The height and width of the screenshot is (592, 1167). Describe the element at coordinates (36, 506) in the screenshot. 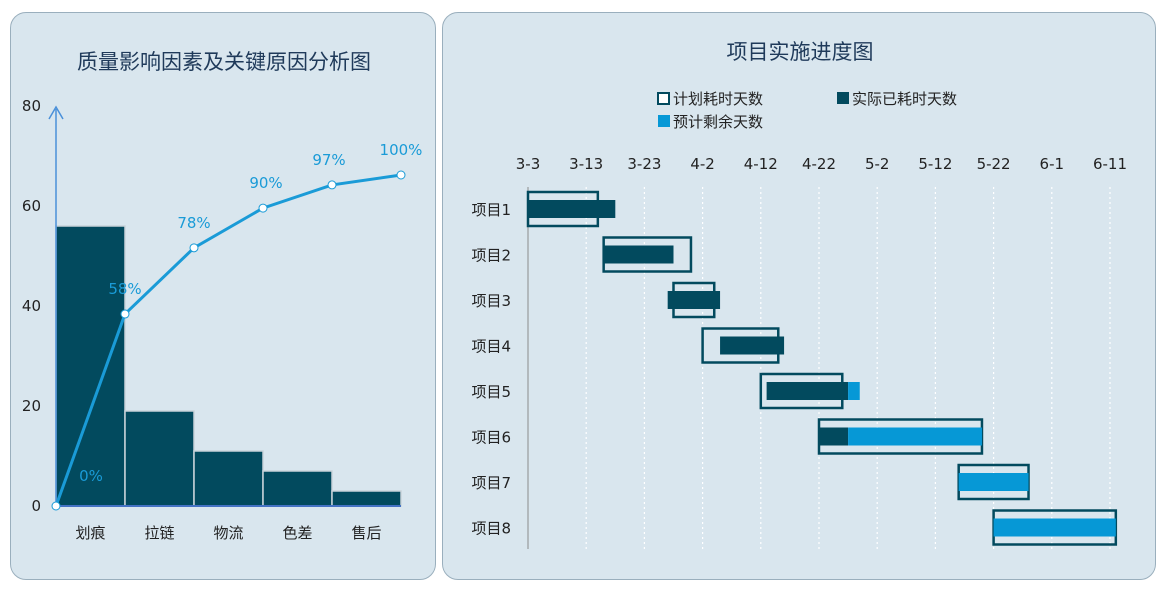

I see `y-tick-label-0: 0` at that location.